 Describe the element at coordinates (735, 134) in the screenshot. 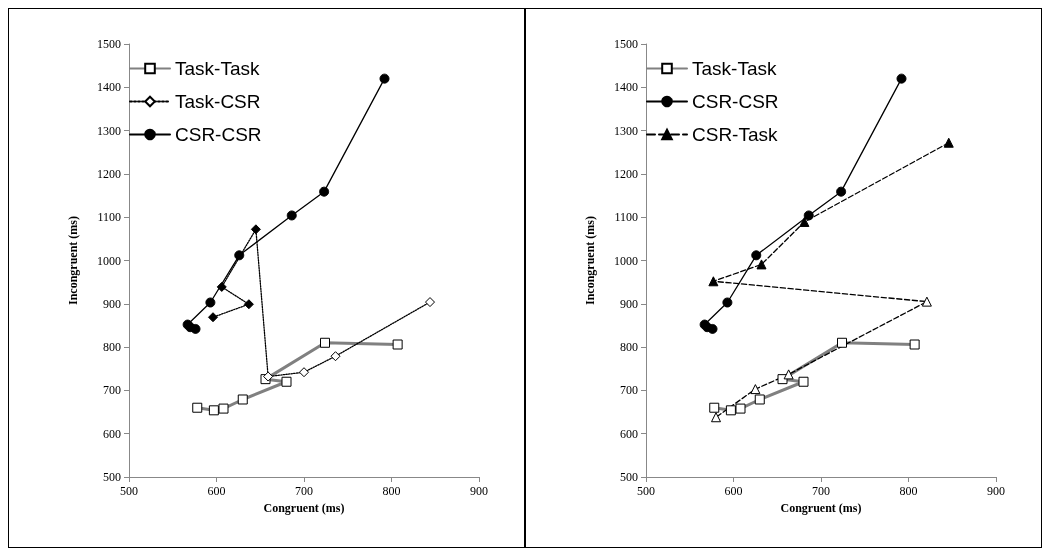

I see `legend-label: CSR-Task` at that location.